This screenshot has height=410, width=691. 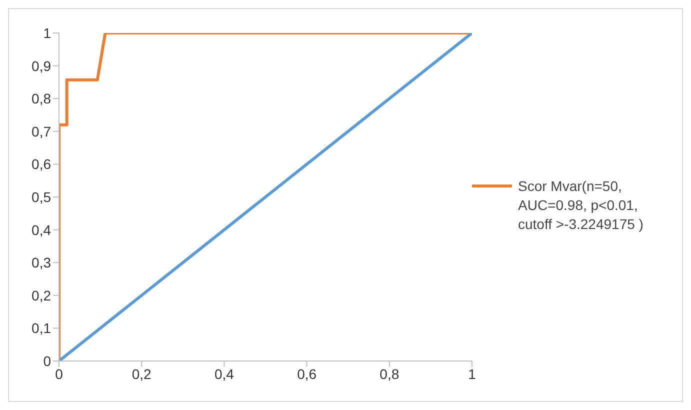 What do you see at coordinates (42, 131) in the screenshot?
I see `y-tick-label: 0,7` at bounding box center [42, 131].